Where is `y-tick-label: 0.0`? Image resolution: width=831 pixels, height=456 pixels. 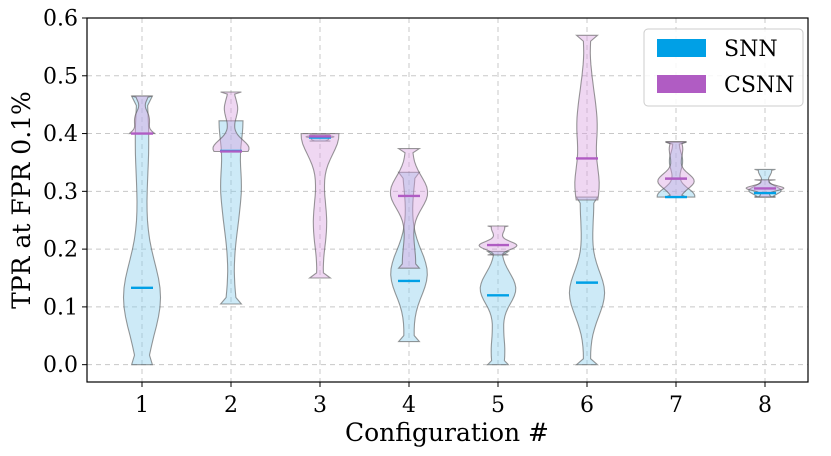 y-tick-label: 0.0 is located at coordinates (60, 365).